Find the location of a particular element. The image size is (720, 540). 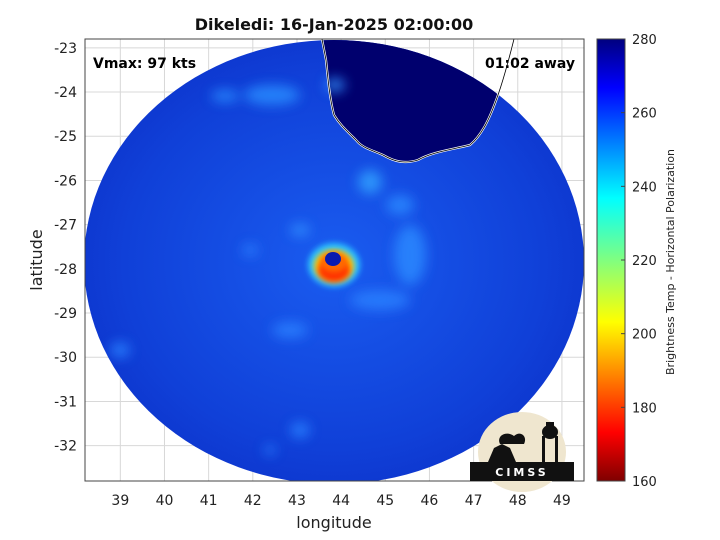

y-tick-label: -31 is located at coordinates (65, 402).